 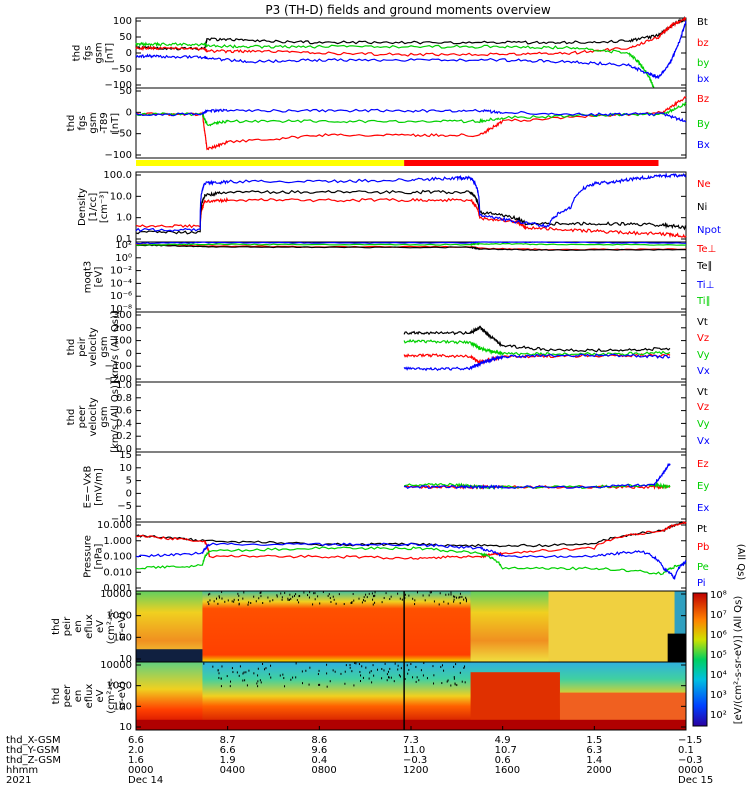 What do you see at coordinates (56, 626) in the screenshot?
I see `y-axis-label-line: thd` at bounding box center [56, 626].